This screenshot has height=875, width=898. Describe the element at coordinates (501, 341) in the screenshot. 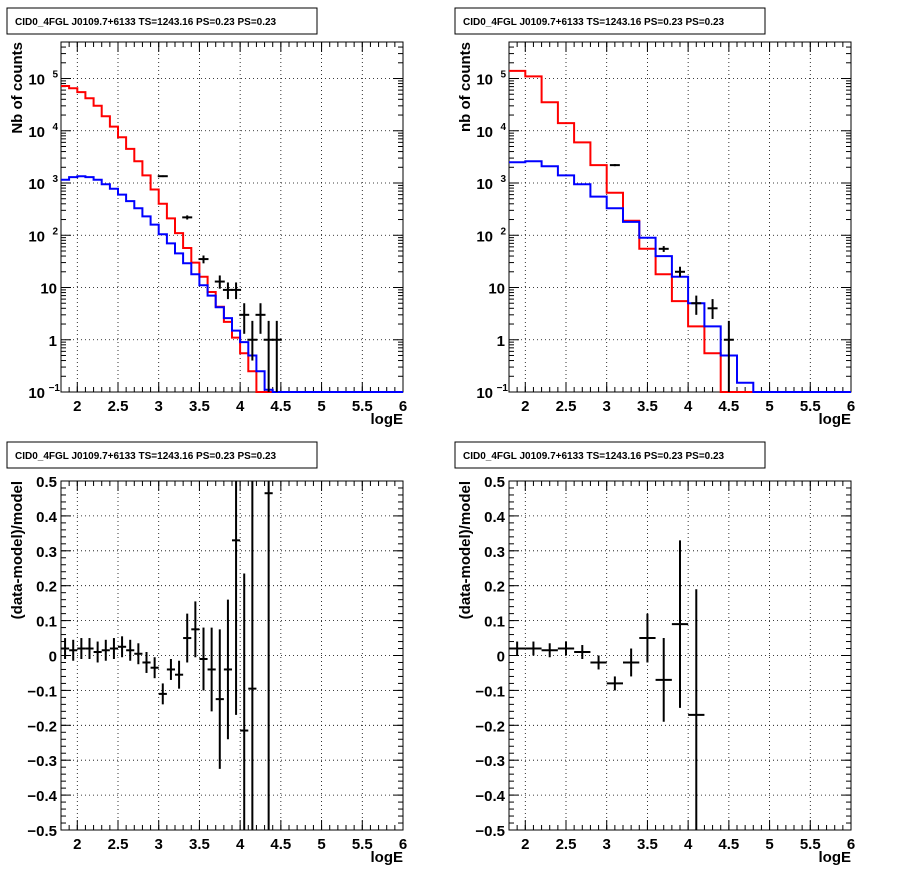

I see `y-tick-label: 1` at that location.